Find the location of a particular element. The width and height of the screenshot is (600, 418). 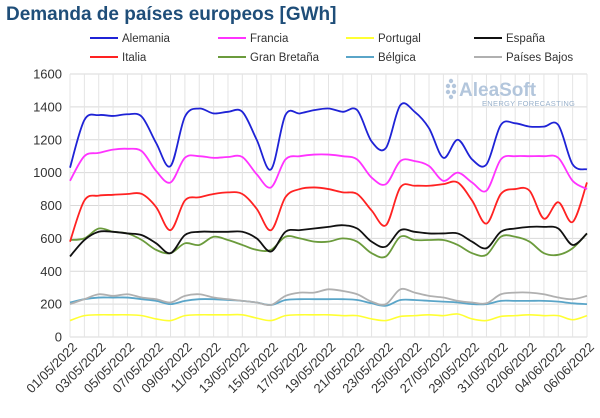

watermark-logo: AleaSoft ENERGY FORECASTING is located at coordinates (510, 93).